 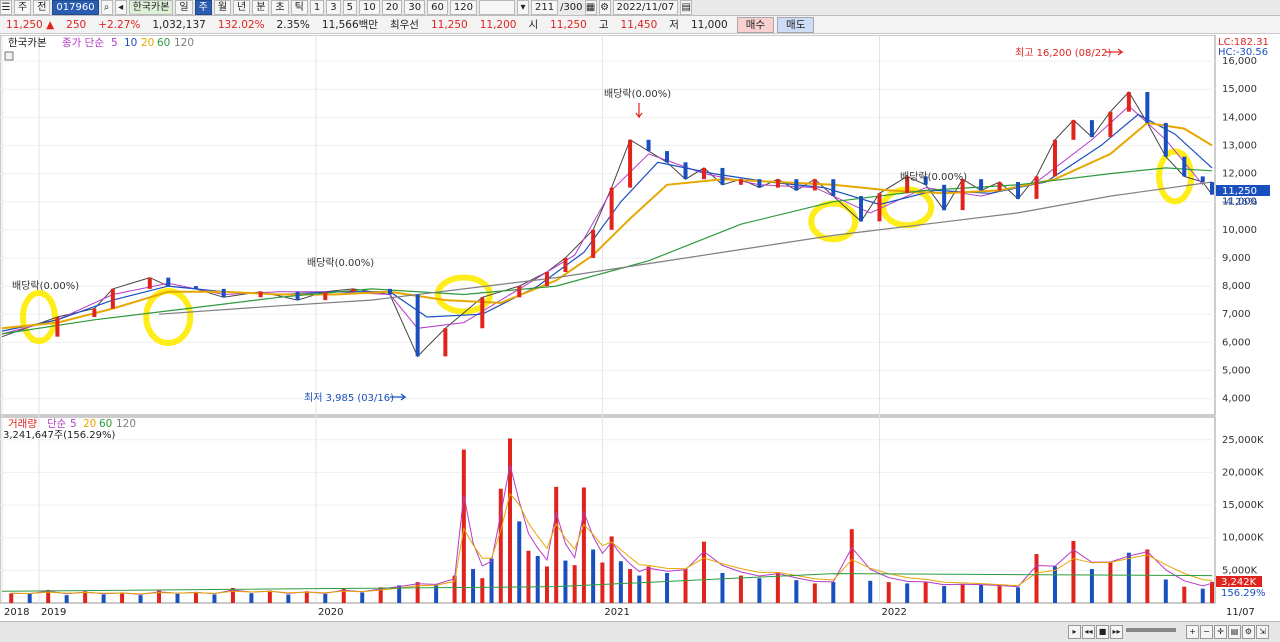 I want to click on best-quote-label: 최우선, so click(x=404, y=25).